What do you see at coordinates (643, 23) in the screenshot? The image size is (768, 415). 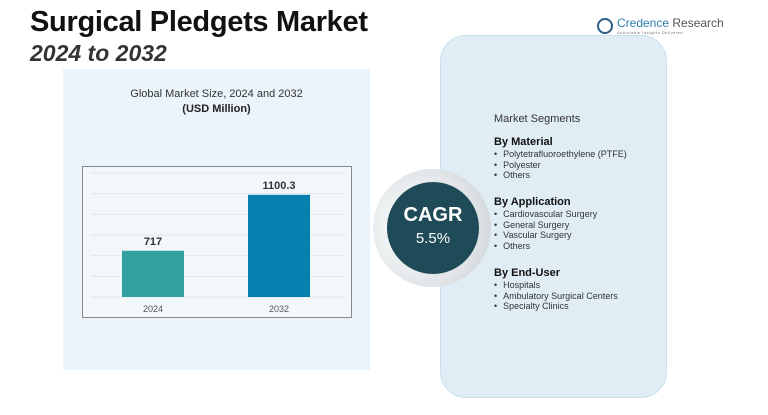 I see `logo-name-1: Credence` at bounding box center [643, 23].